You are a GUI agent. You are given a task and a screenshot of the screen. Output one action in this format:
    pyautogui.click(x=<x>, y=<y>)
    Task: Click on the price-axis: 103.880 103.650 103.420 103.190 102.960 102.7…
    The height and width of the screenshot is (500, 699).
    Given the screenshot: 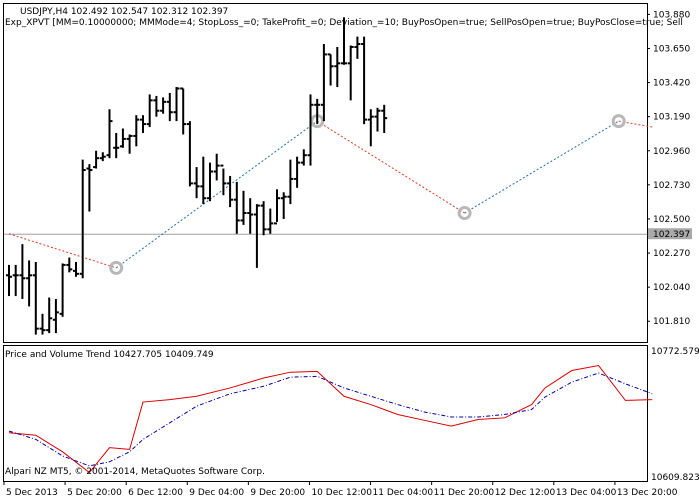 What is the action you would take?
    pyautogui.click(x=669, y=168)
    